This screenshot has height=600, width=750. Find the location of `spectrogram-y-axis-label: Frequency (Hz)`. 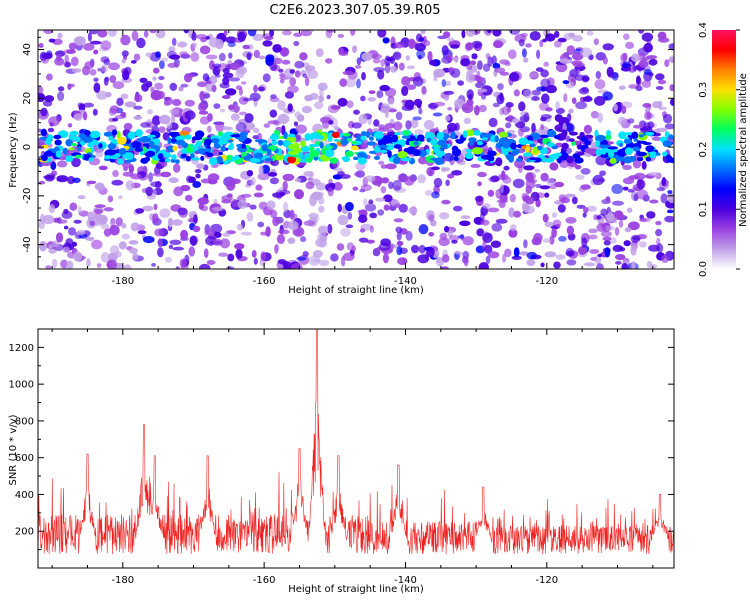

spectrogram-y-axis-label: Frequency (Hz) is located at coordinates (13, 150).